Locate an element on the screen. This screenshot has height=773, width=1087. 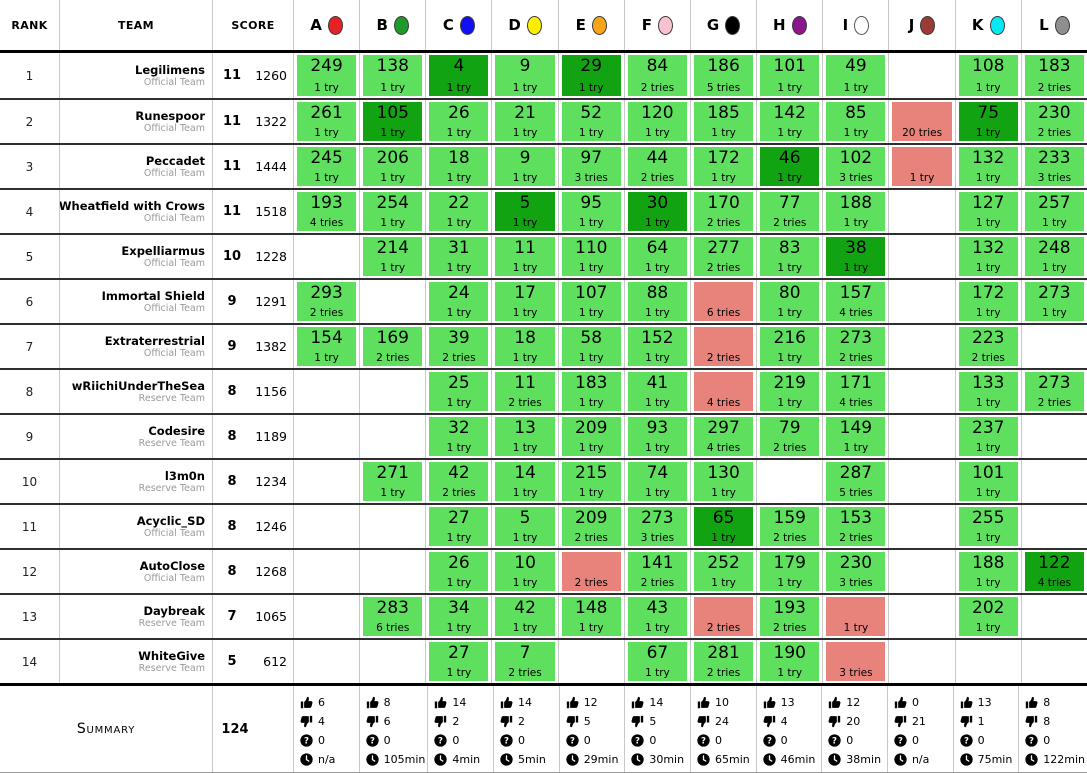
result-cell-I: 273 2 tries is located at coordinates (855, 346).